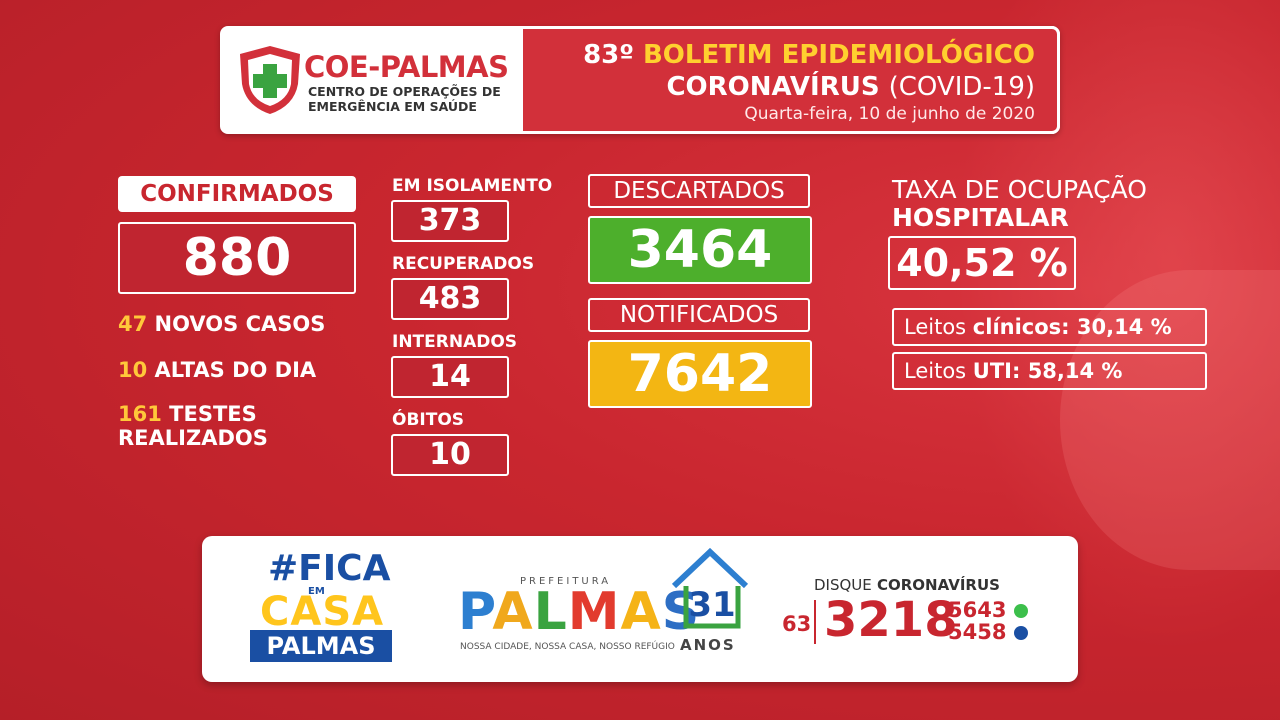  Describe the element at coordinates (1019, 203) in the screenshot. I see `occupancy-title: TAXA DE OCUPAÇÃO HOSPITALAR` at that location.